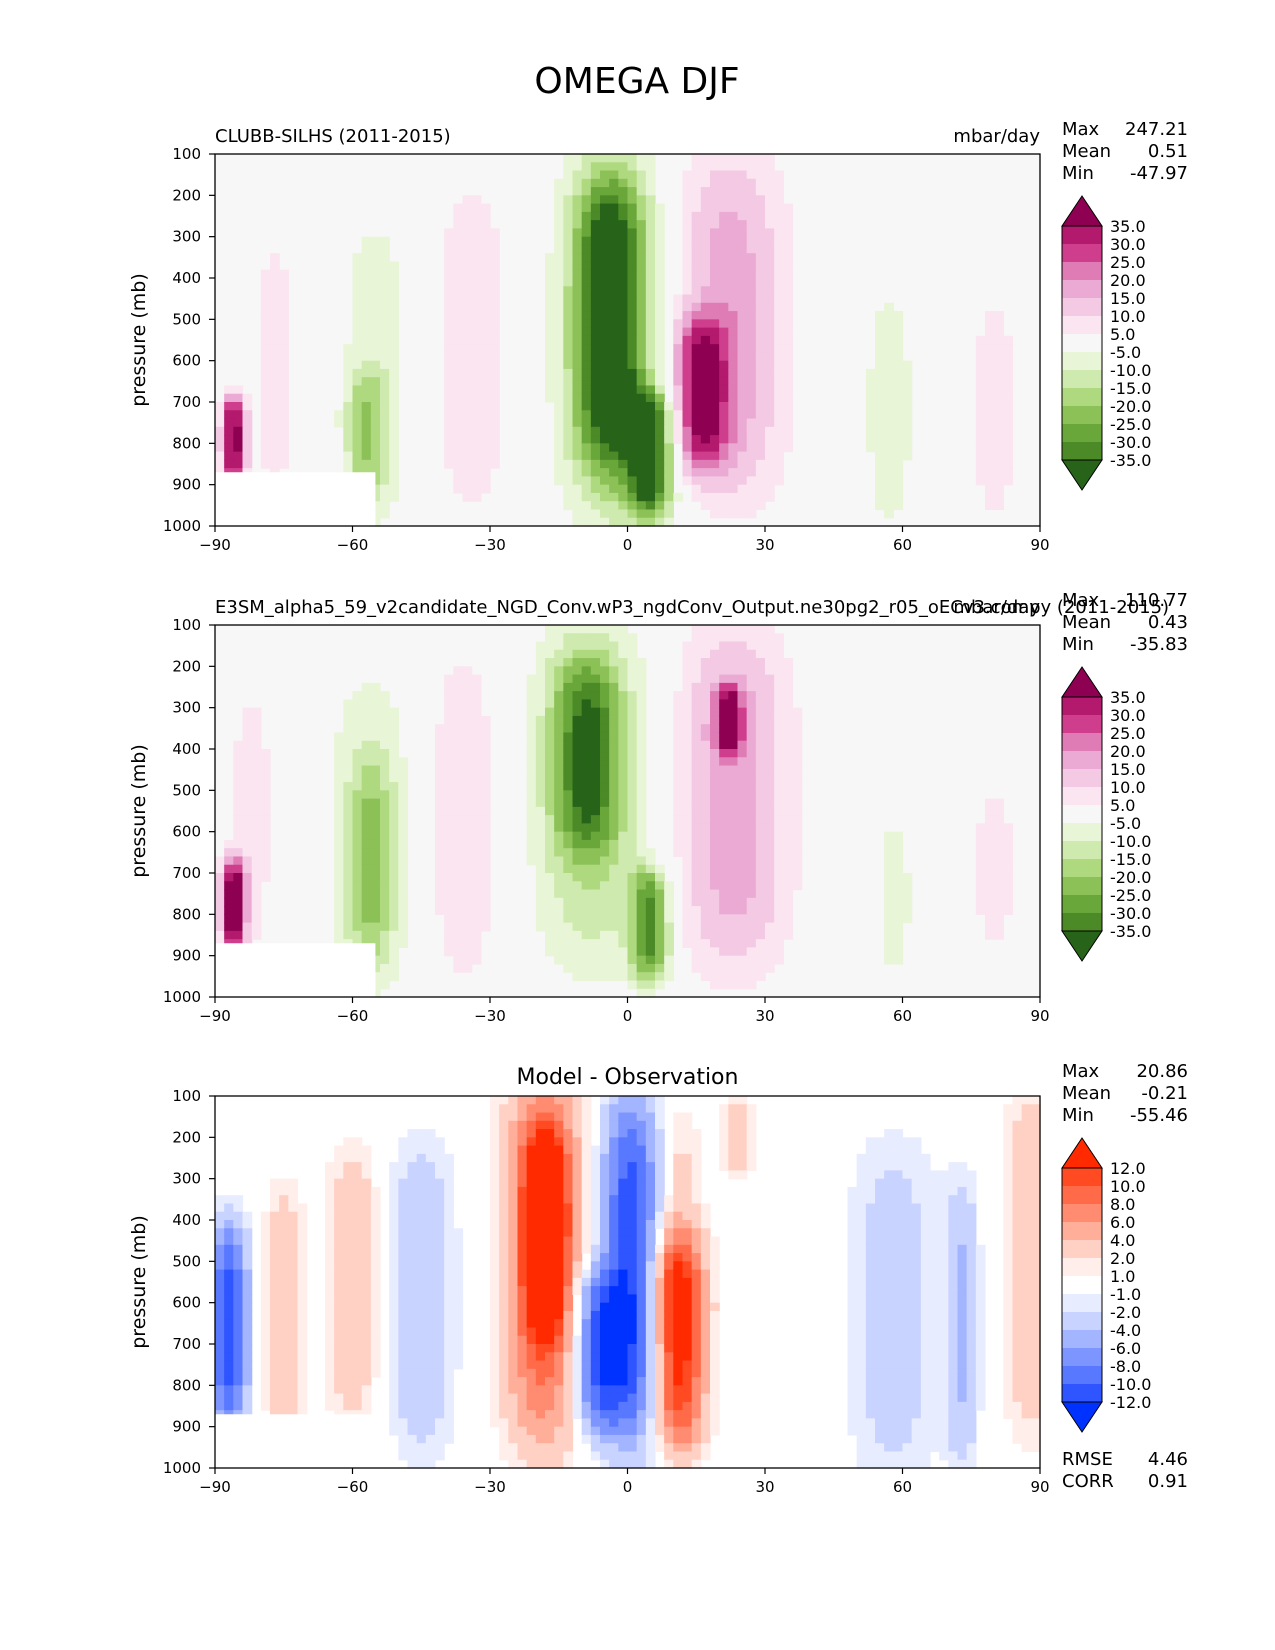  What do you see at coordinates (902, 1016) in the screenshot?
I see `x-tick-label: 60` at bounding box center [902, 1016].